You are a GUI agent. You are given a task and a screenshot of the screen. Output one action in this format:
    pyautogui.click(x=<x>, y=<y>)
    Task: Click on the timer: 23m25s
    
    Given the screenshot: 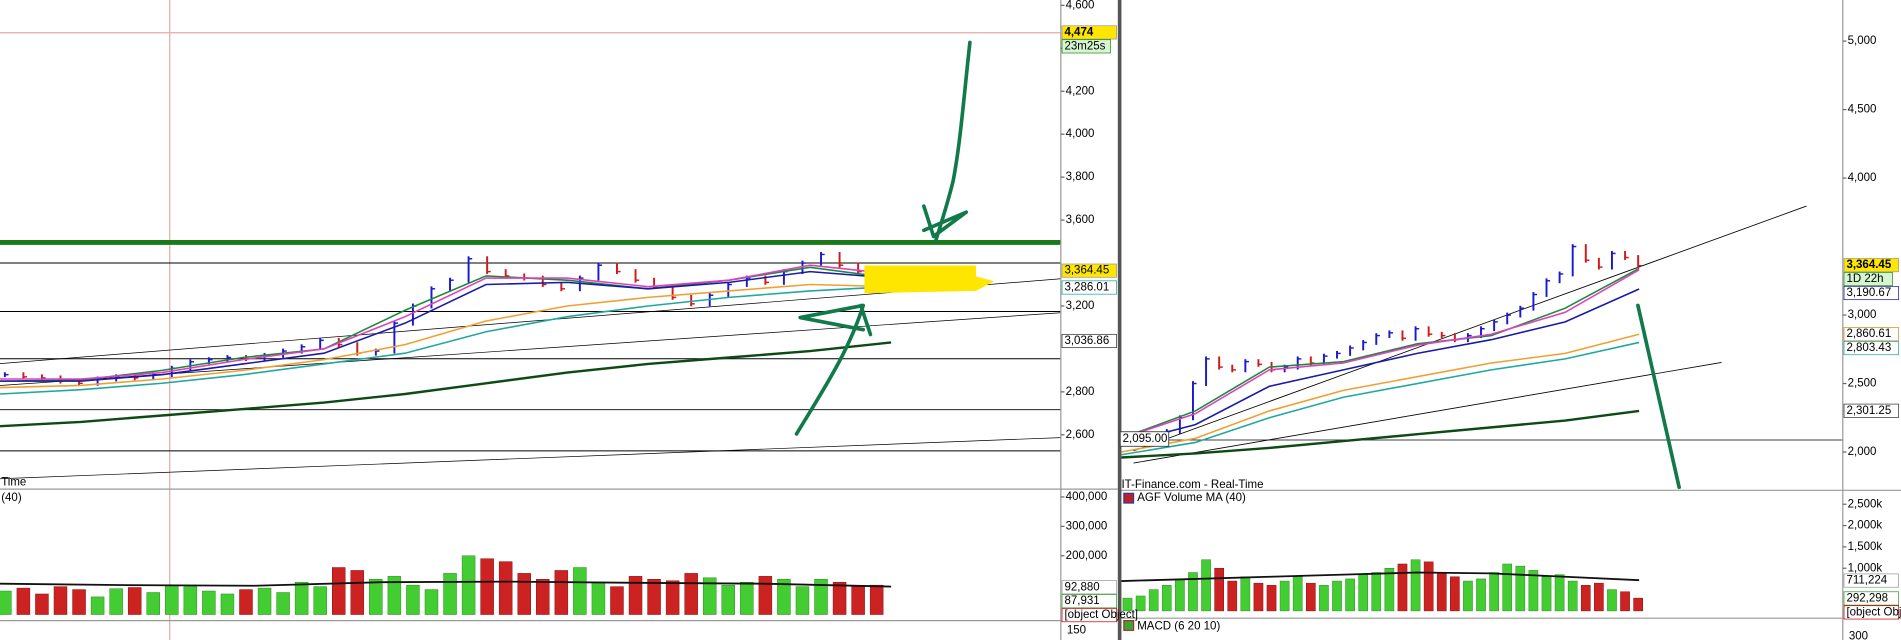 What is the action you would take?
    pyautogui.click(x=1084, y=46)
    